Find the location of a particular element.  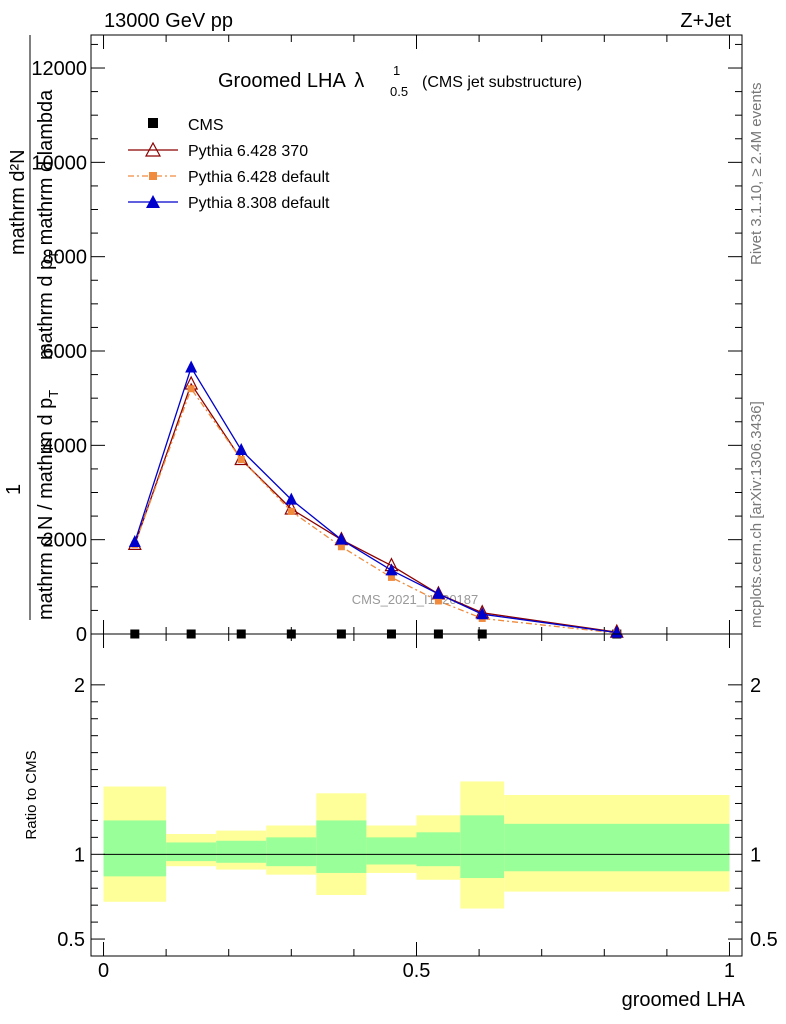

rivet-label: Rivet 3.1.10, ≥ 2.4M events is located at coordinates (756, 174).